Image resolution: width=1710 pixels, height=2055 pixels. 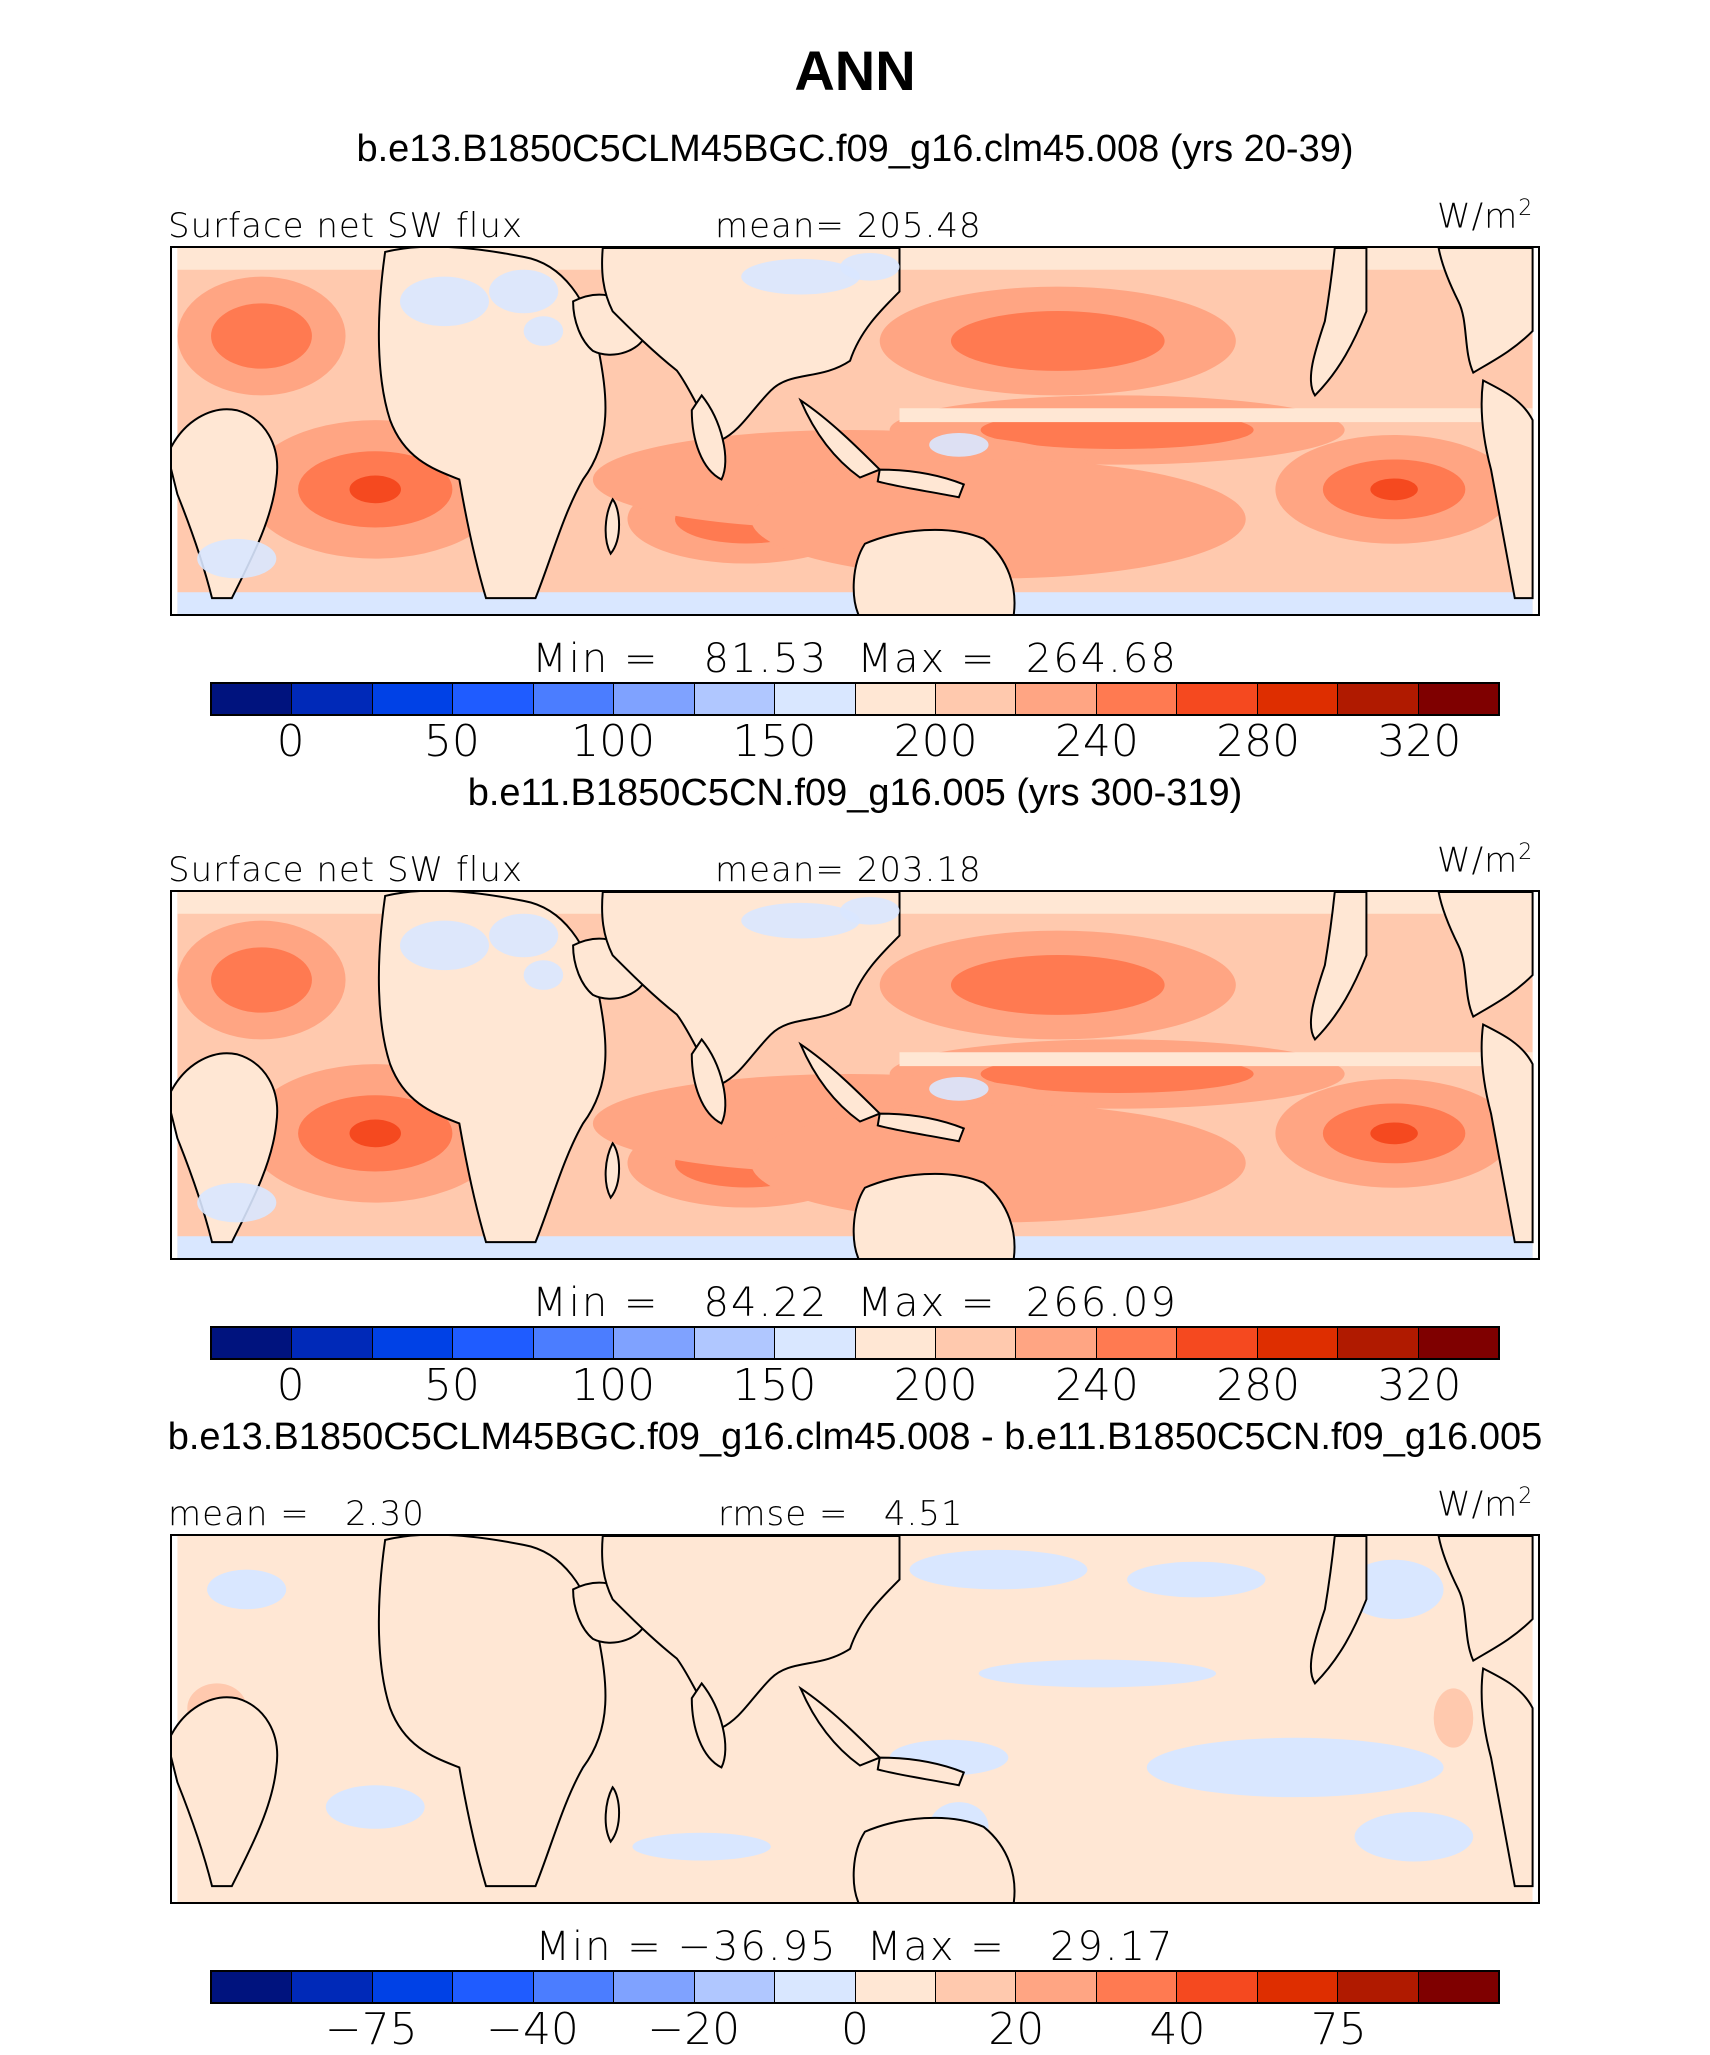 I want to click on panel-3-rmse-label: rmse = 4.51, so click(x=841, y=1514).